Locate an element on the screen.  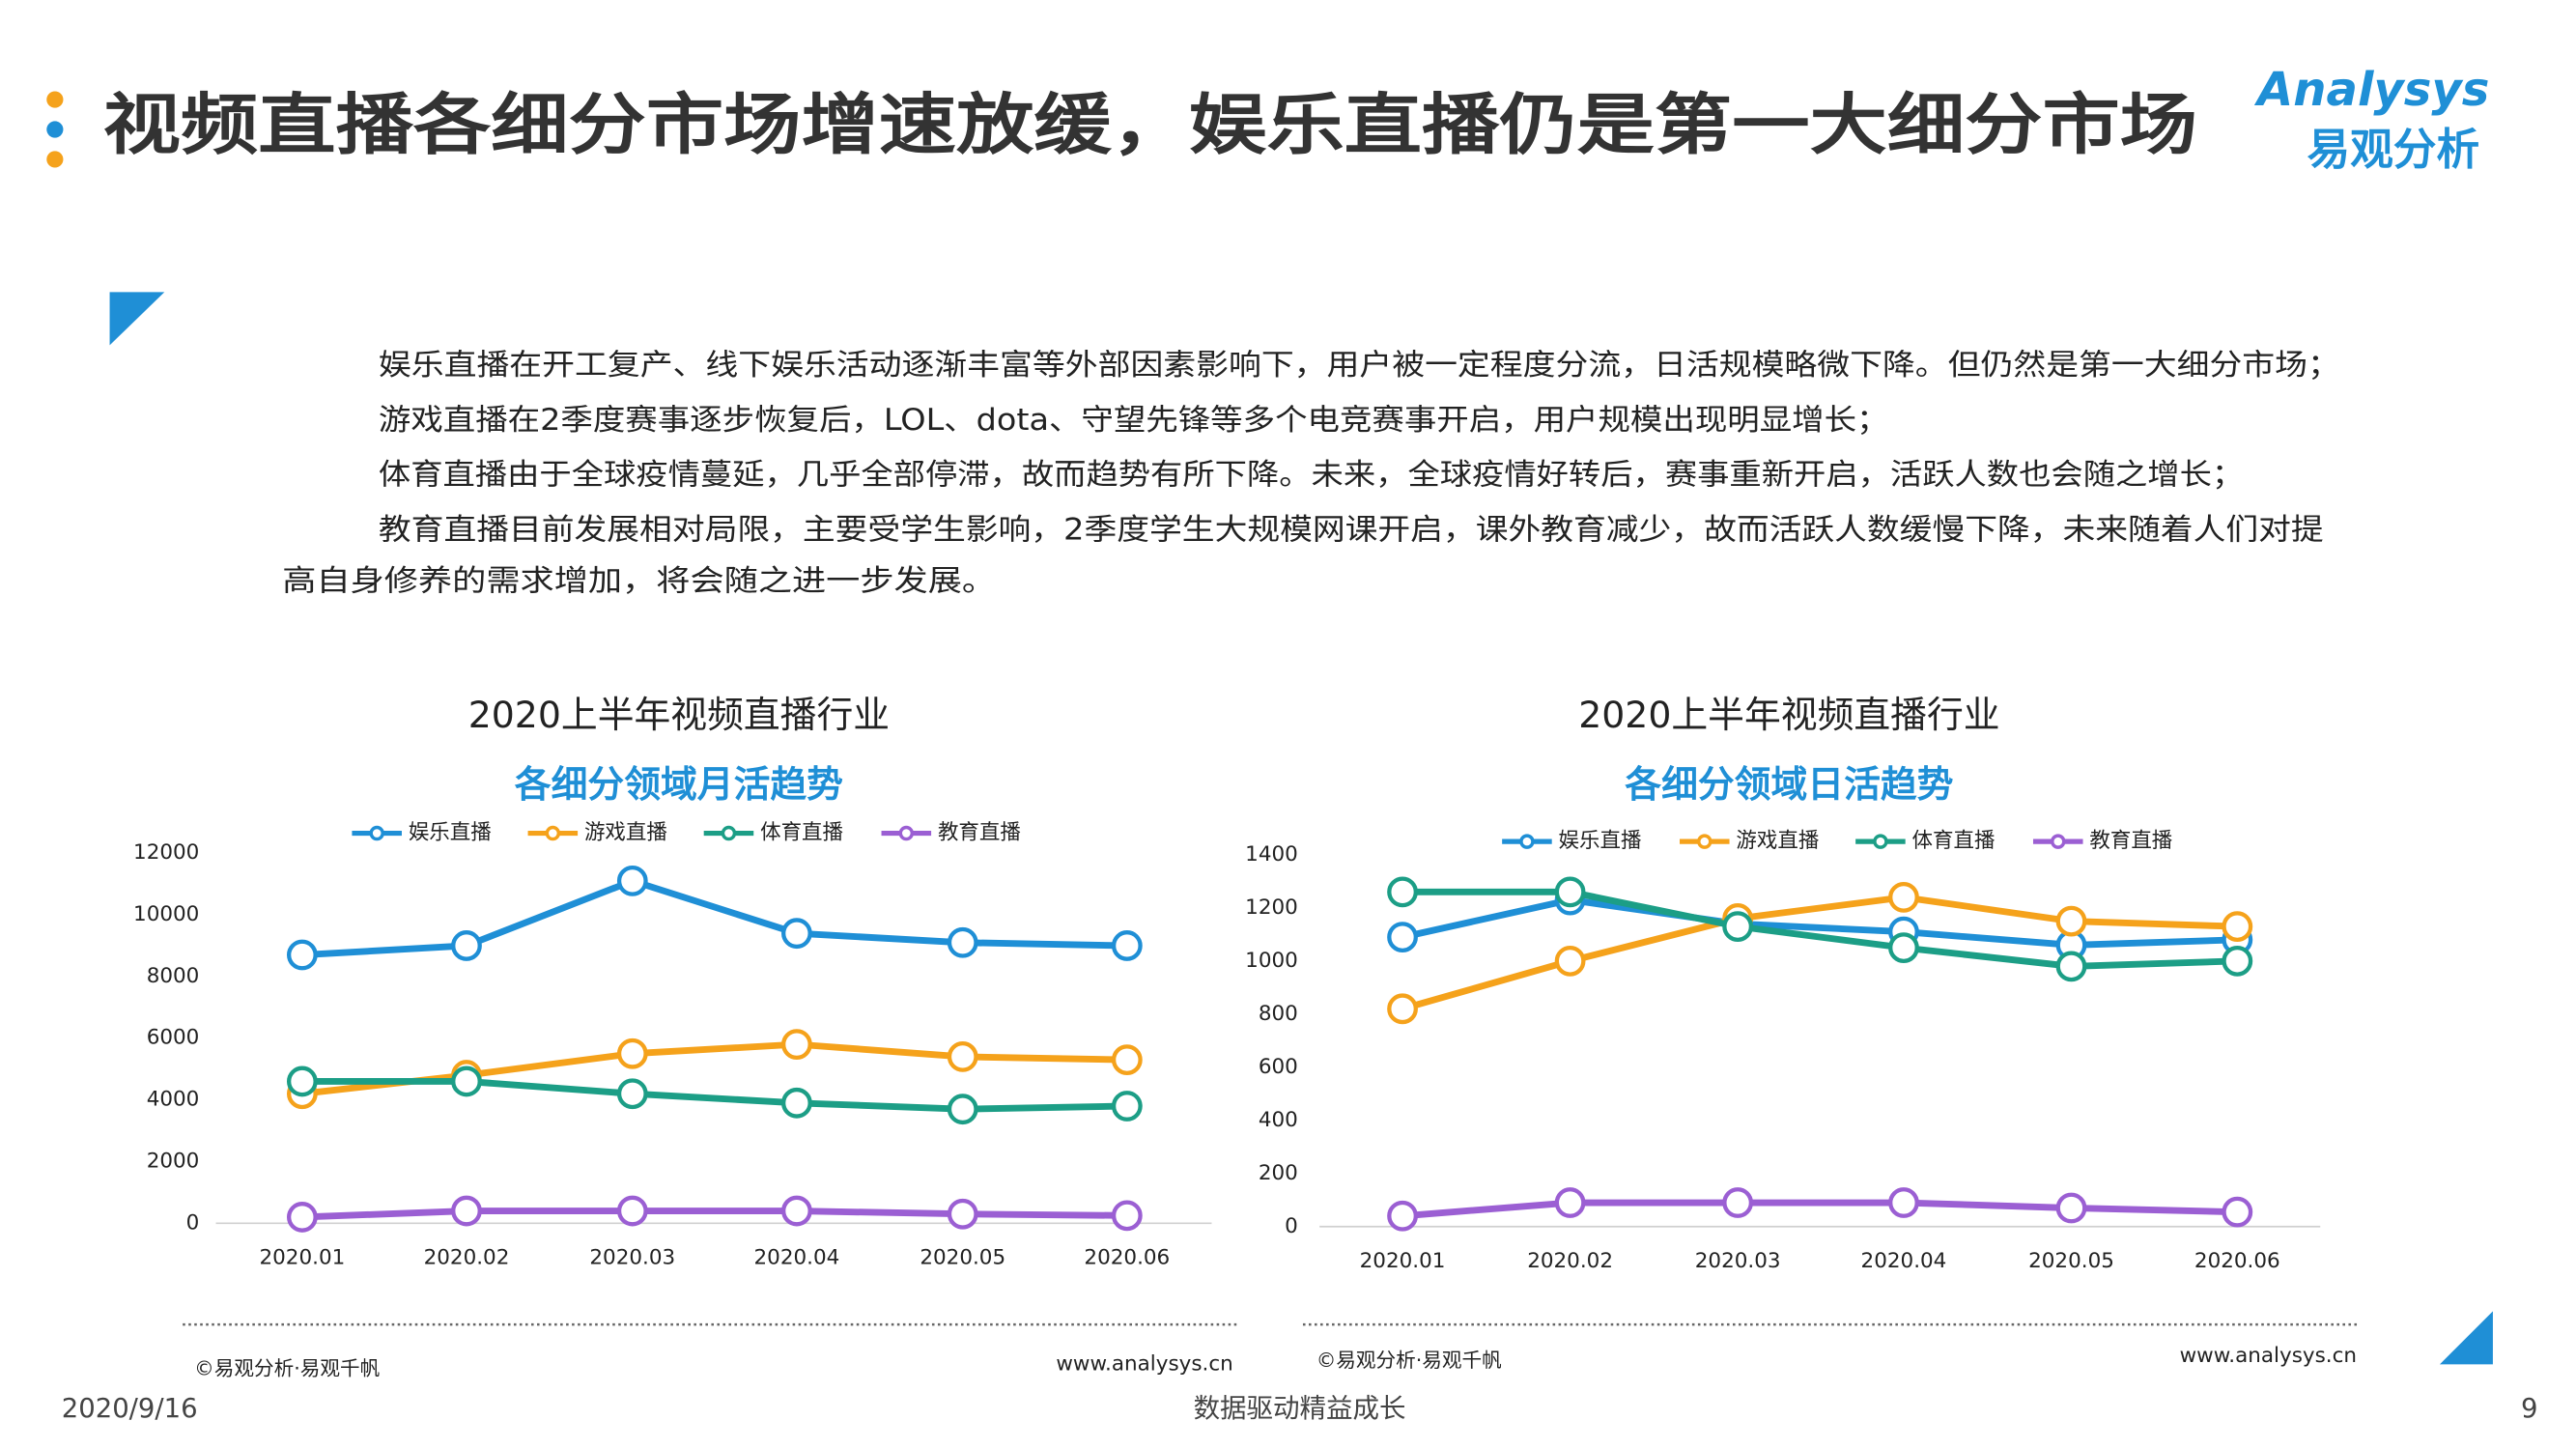
page-number: 9 is located at coordinates (2529, 1408).